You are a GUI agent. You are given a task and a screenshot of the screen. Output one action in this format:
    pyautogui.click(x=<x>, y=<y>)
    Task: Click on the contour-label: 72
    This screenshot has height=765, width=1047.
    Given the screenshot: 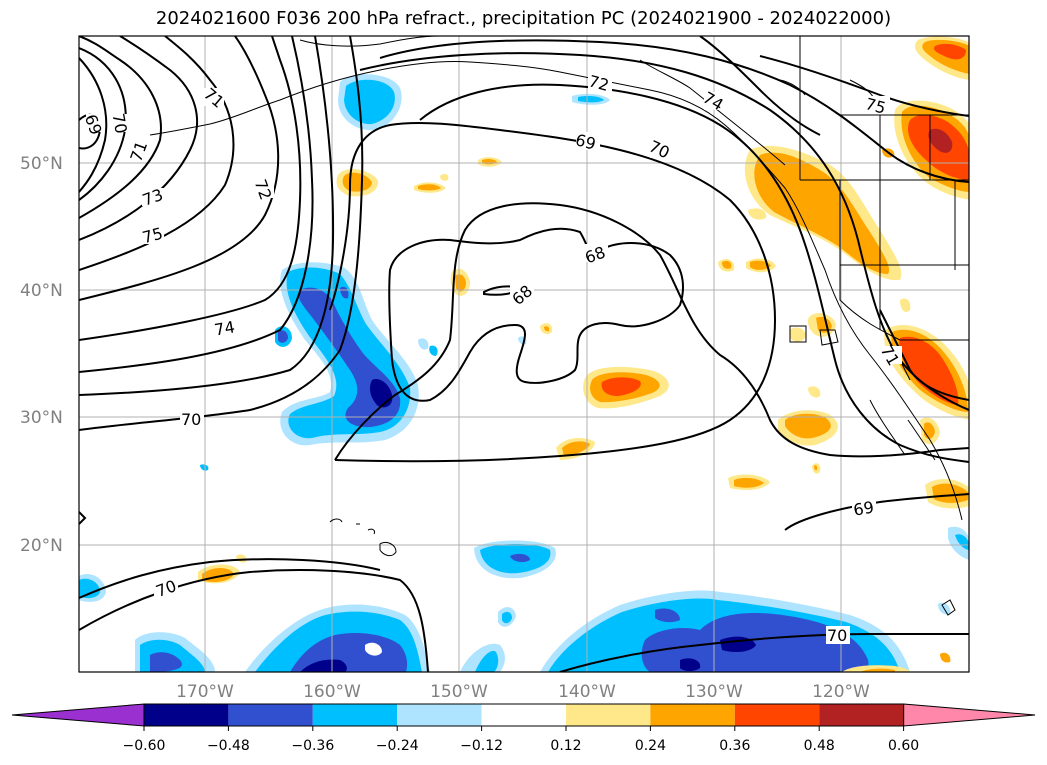 What is the action you would take?
    pyautogui.click(x=599, y=83)
    